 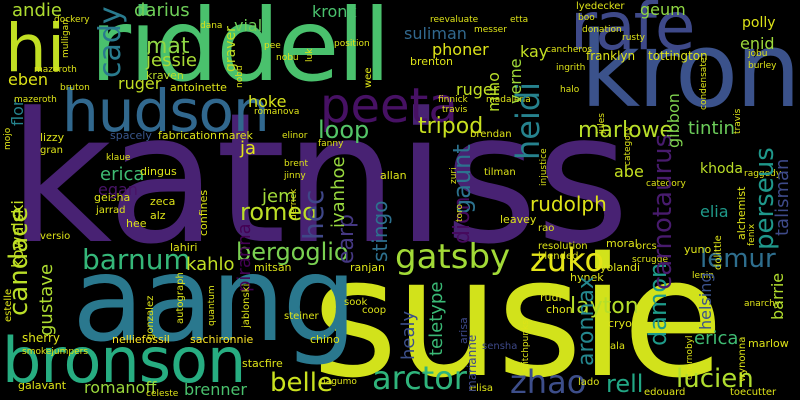 I want to click on word-ivanhoe: ivanhoe, so click(x=338, y=192).